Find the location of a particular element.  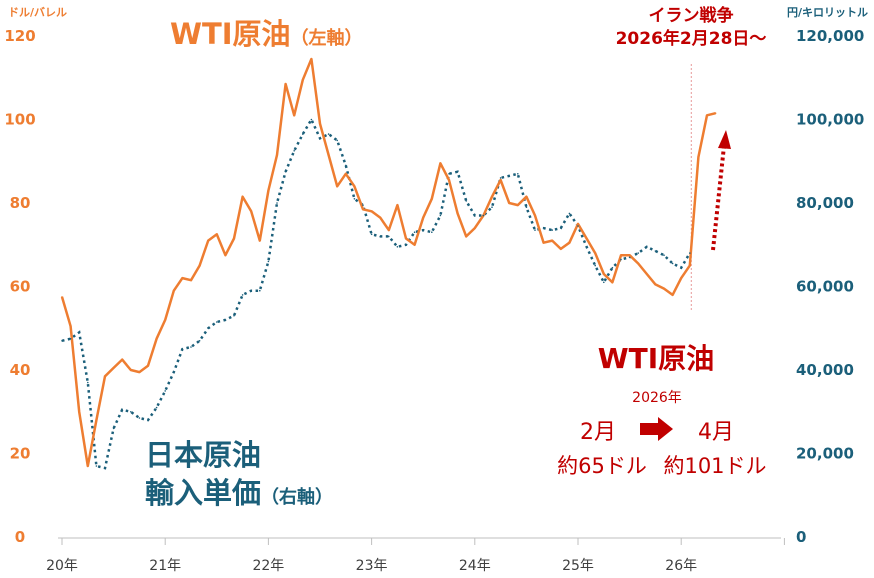

left-axis-unit: ドル/バレル is located at coordinates (37, 12).